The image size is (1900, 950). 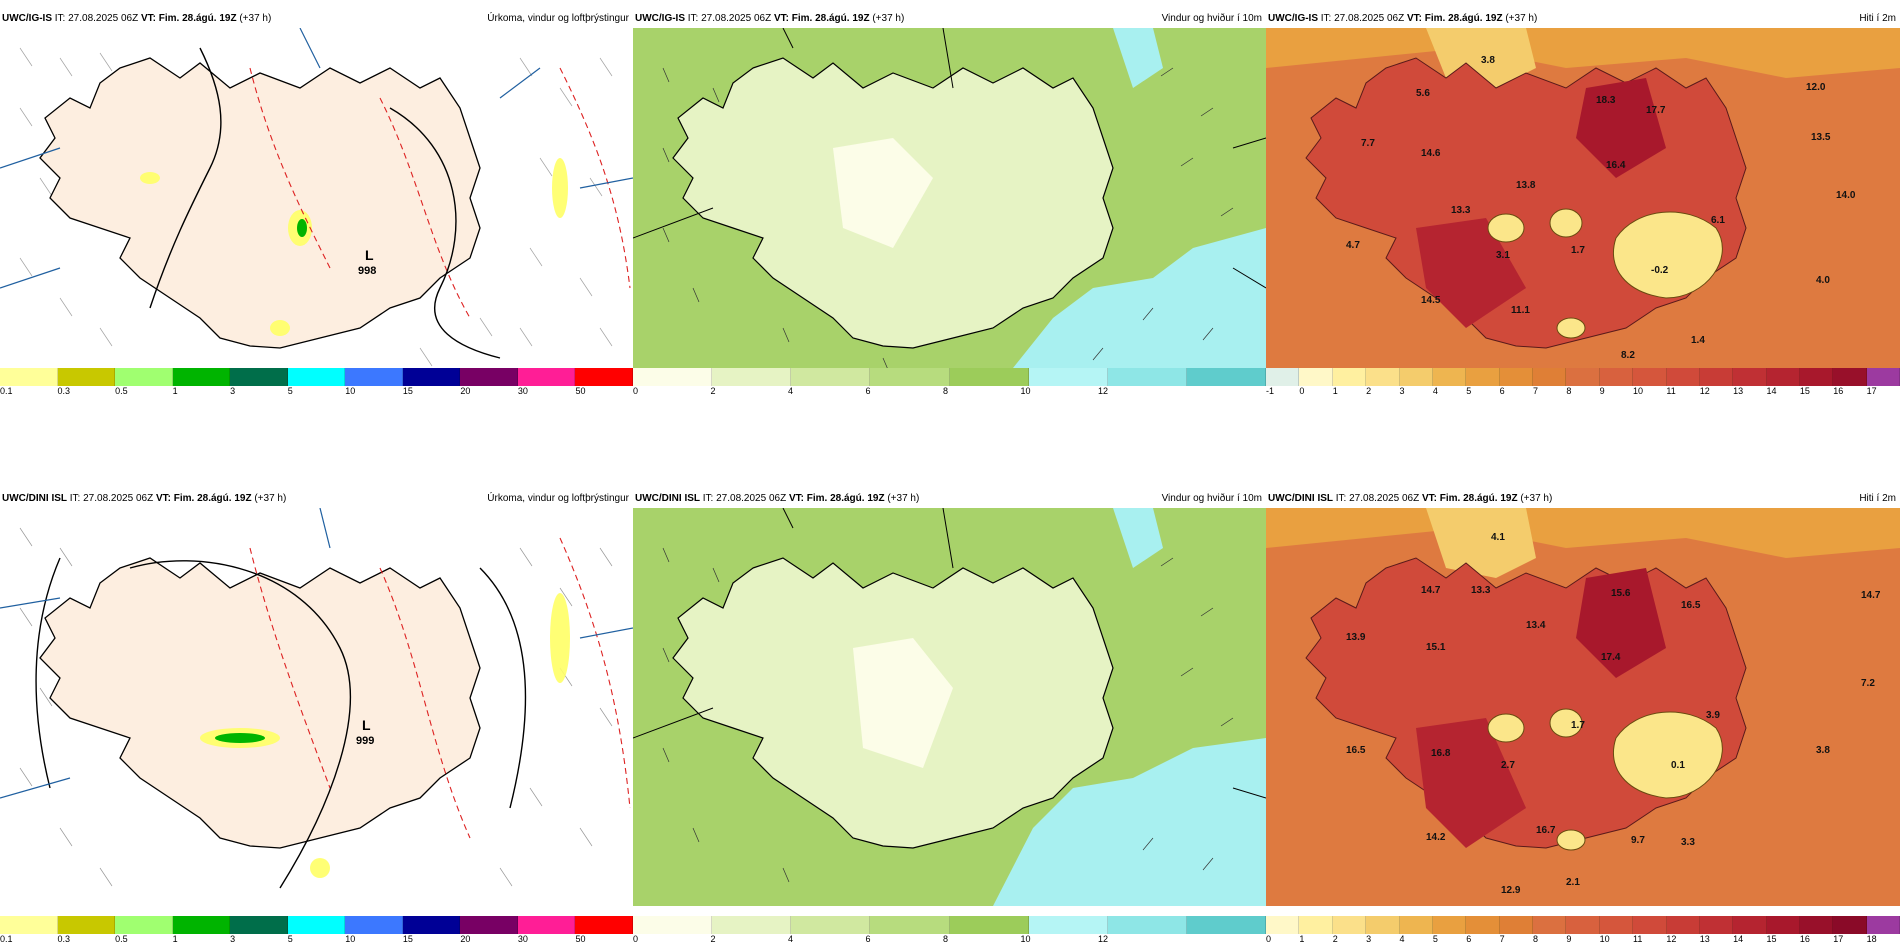 What do you see at coordinates (366, 725) in the screenshot?
I see `low-pressure-letter: L` at bounding box center [366, 725].